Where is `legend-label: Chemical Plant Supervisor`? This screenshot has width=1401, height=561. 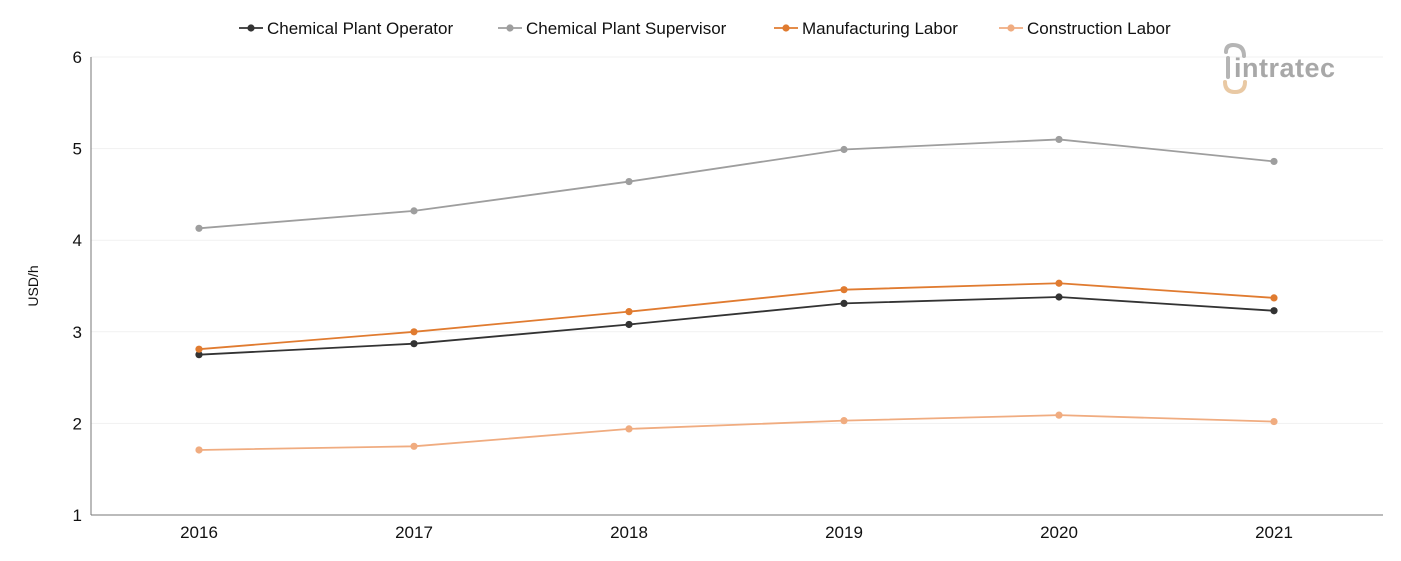 legend-label: Chemical Plant Supervisor is located at coordinates (626, 28).